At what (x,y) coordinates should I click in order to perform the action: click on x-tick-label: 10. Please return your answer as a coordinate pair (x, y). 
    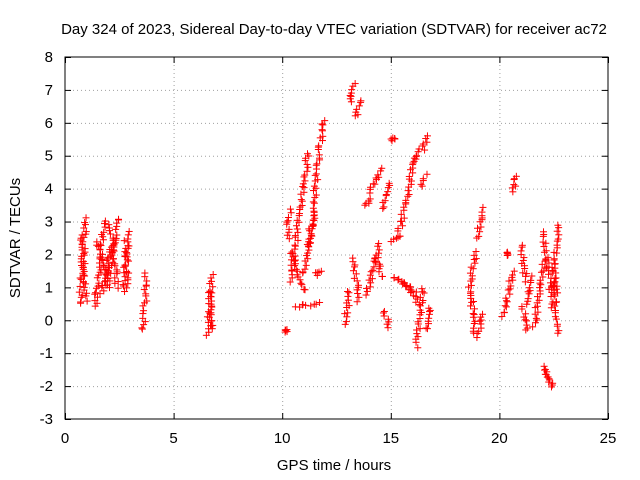
    Looking at the image, I should click on (282, 438).